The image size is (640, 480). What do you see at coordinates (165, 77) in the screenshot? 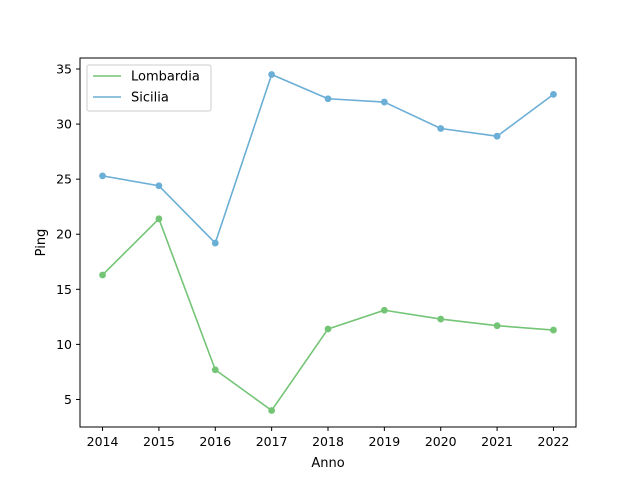
I see `legend-label-lombardia: Lombardia` at bounding box center [165, 77].